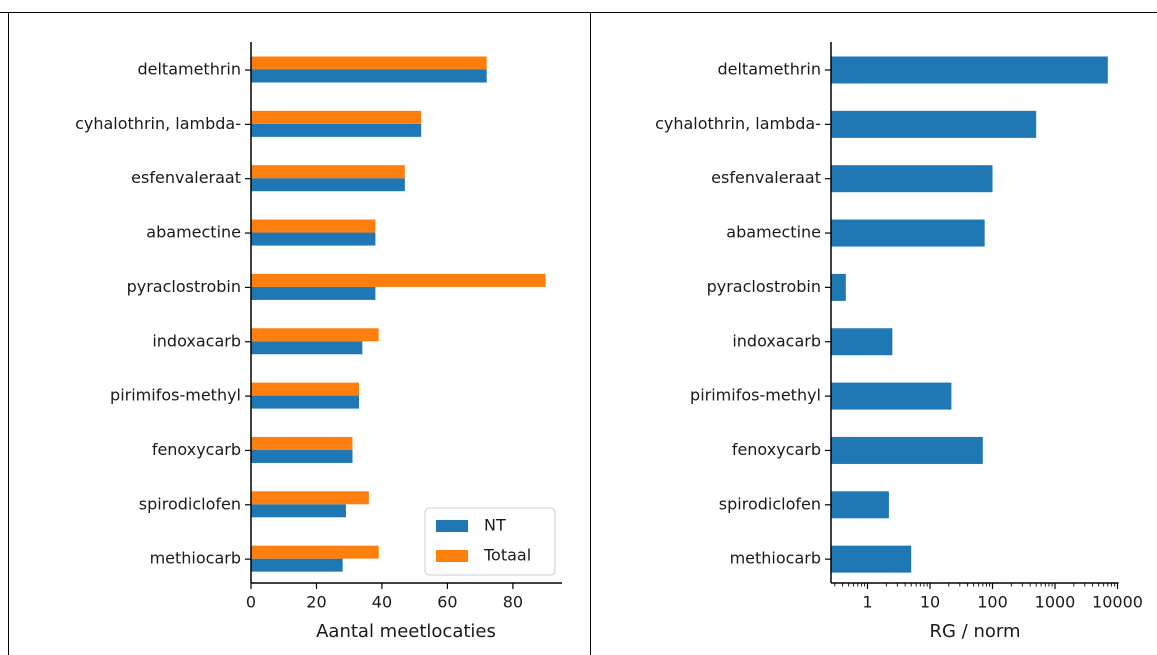 This screenshot has height=655, width=1157. I want to click on x-tick-label: 0, so click(251, 602).